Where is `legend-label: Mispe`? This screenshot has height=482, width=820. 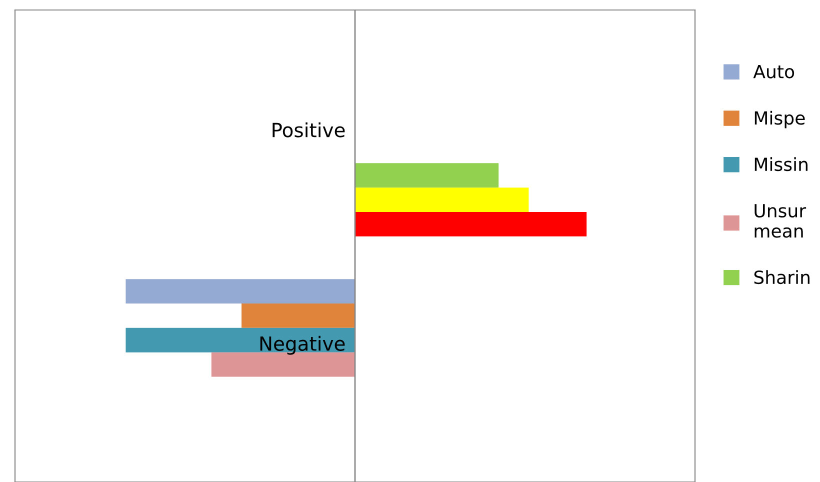
legend-label: Mispe is located at coordinates (779, 119).